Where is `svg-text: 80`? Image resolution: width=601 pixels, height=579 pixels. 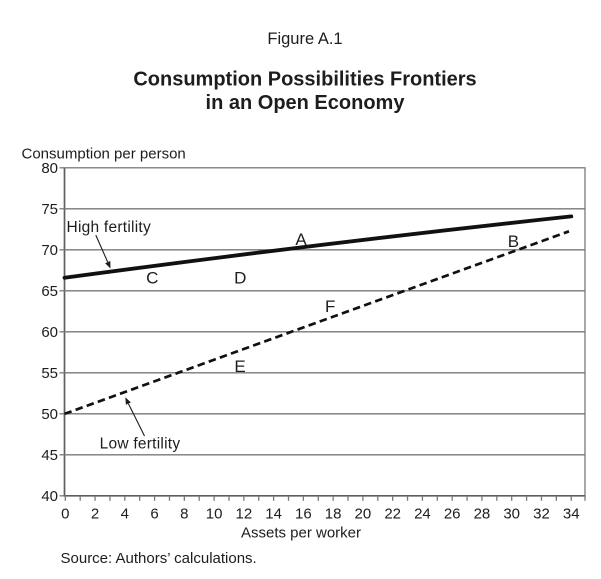 svg-text: 80 is located at coordinates (49, 168).